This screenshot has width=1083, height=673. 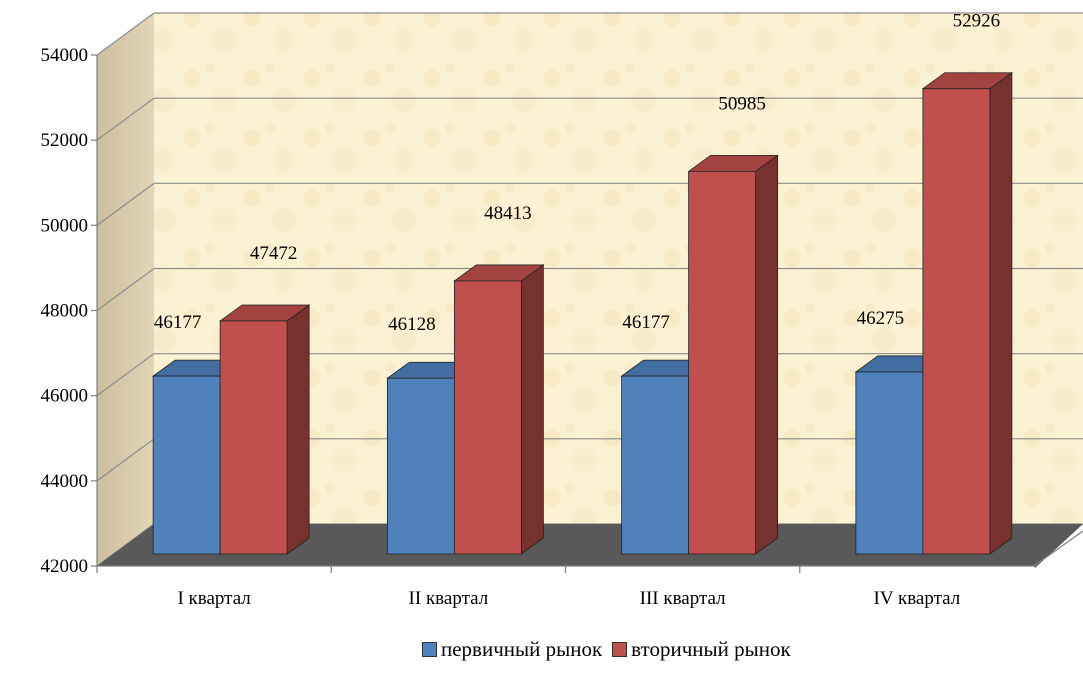 What do you see at coordinates (568, 598) in the screenshot?
I see `x-axis-labels: I квартал II квартал III квартал IV квартал` at bounding box center [568, 598].